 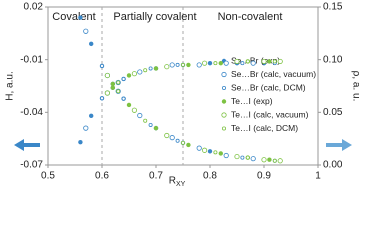 I want to click on y-tick-label: -0.04, so click(x=31, y=112).